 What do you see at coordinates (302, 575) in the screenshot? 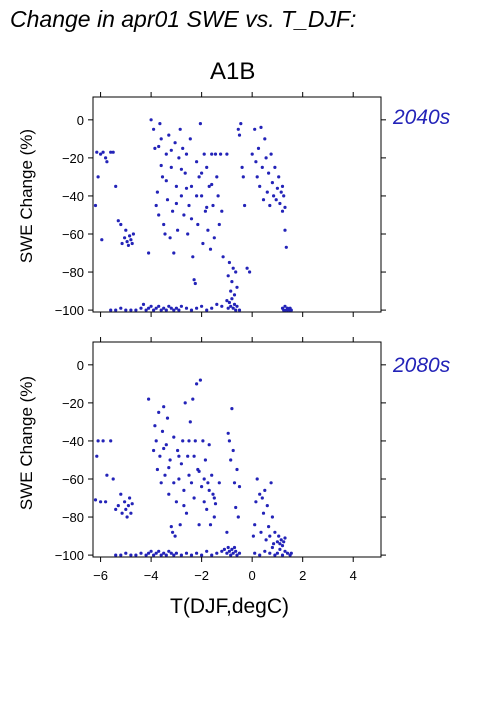
I see `x-tick-label: 2` at bounding box center [302, 575].